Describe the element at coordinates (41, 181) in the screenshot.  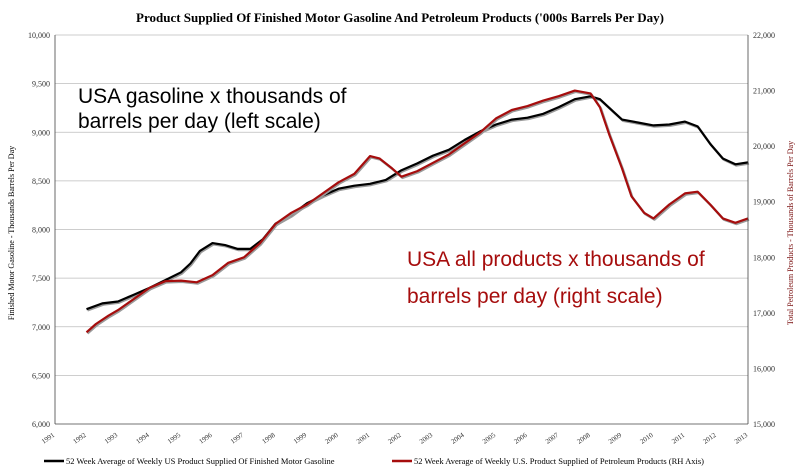
I see `left-tick-label-5: 8,500` at that location.